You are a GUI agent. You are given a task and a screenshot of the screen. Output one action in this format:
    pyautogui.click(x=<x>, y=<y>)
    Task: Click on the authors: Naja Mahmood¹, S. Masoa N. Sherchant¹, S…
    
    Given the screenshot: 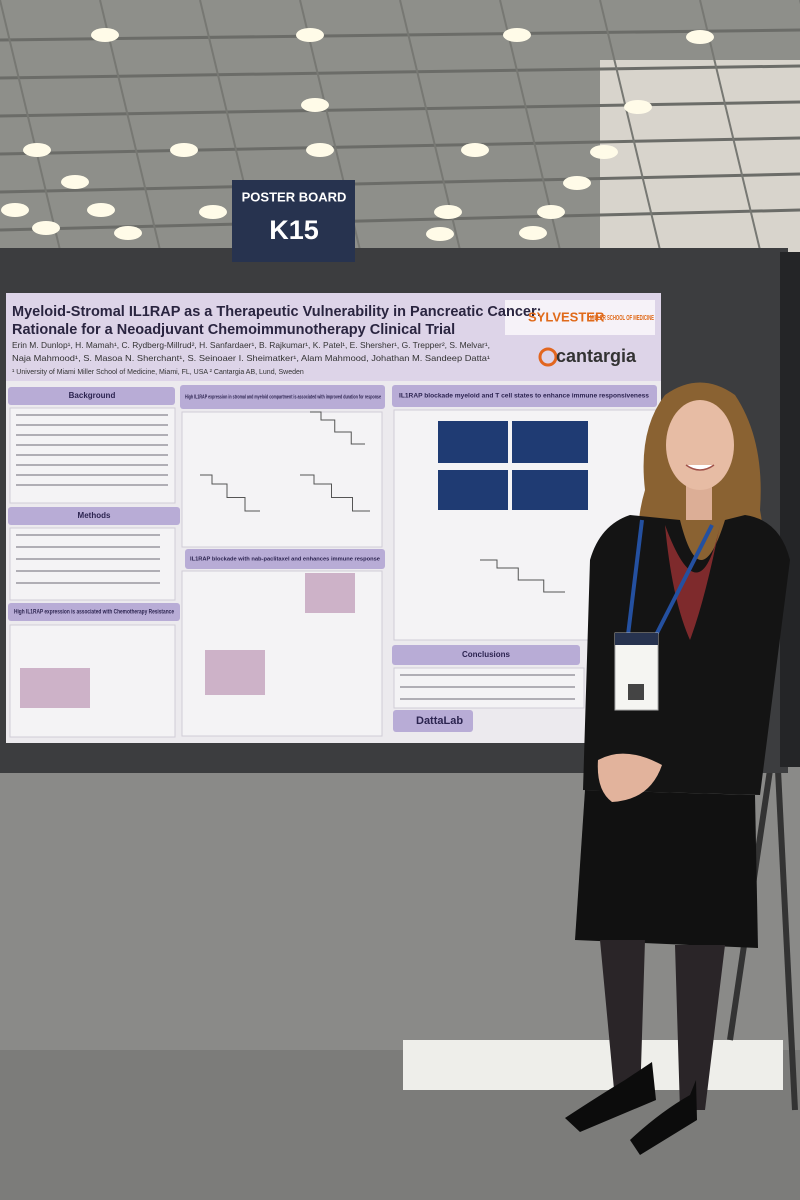 What is the action you would take?
    pyautogui.click(x=251, y=358)
    